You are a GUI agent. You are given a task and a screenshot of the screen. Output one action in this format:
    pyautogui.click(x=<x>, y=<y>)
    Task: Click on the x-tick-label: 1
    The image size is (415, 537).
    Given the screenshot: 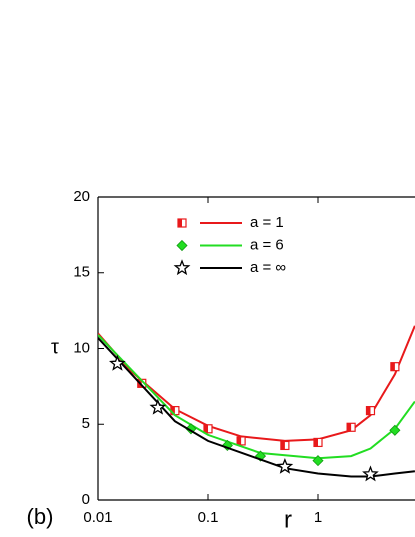 What is the action you would take?
    pyautogui.click(x=318, y=517)
    